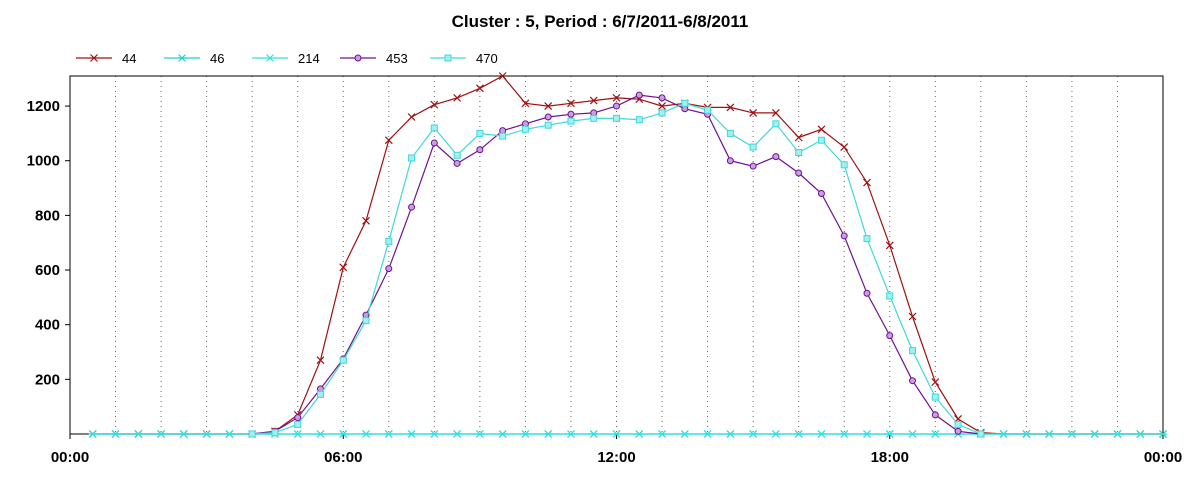  What do you see at coordinates (48, 243) in the screenshot?
I see `y-axis: 200 400 600 800 1000 1200` at bounding box center [48, 243].